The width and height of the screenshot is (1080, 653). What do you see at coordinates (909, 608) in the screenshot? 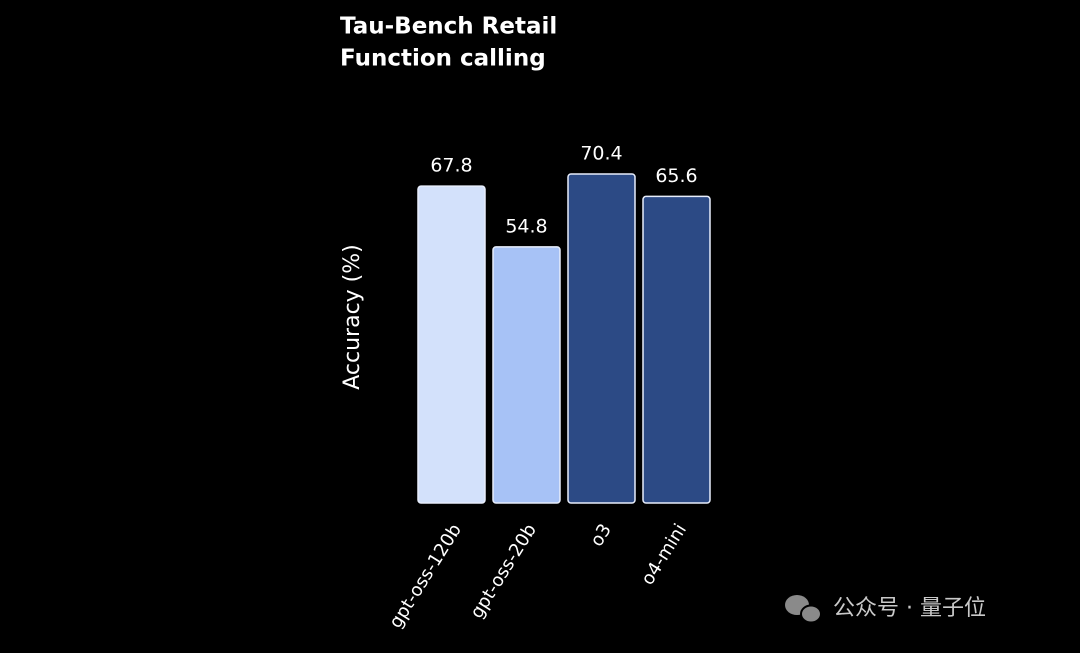
I see `watermark: 公众号 · 量子位` at bounding box center [909, 608].